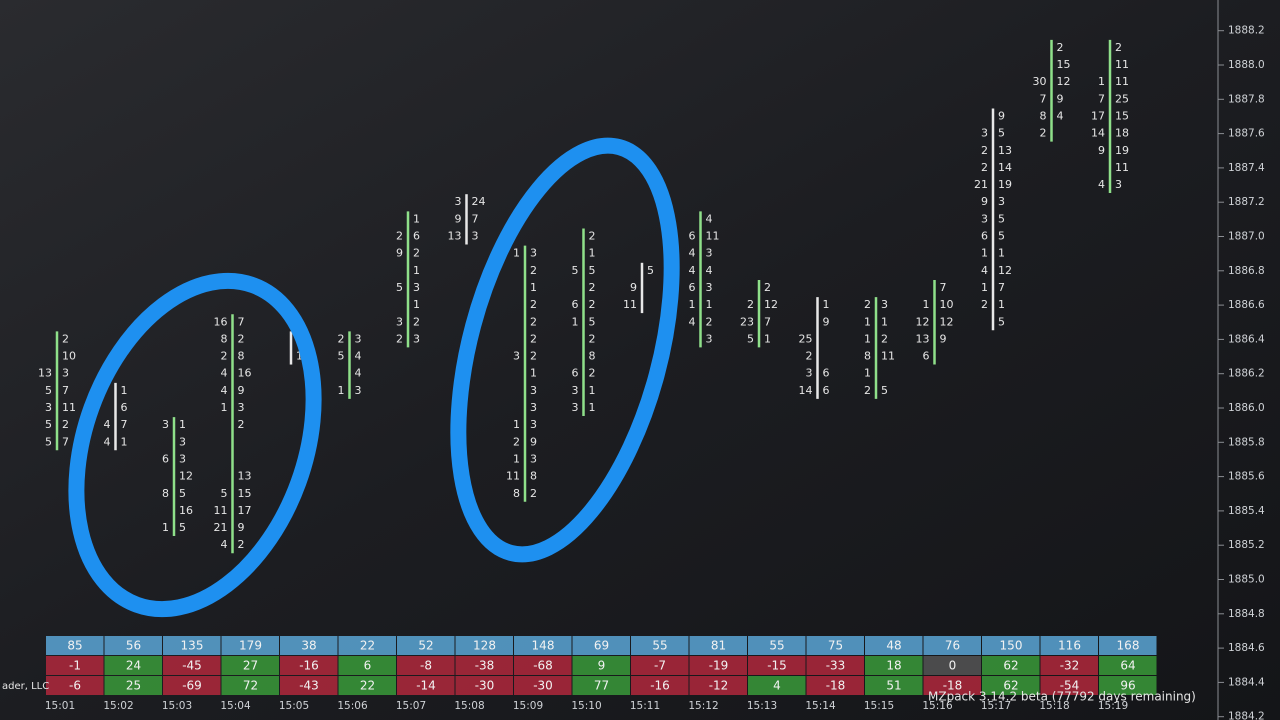 This screenshot has height=720, width=1280. Describe the element at coordinates (1098, 115) in the screenshot. I see `bid-volume: 17` at that location.